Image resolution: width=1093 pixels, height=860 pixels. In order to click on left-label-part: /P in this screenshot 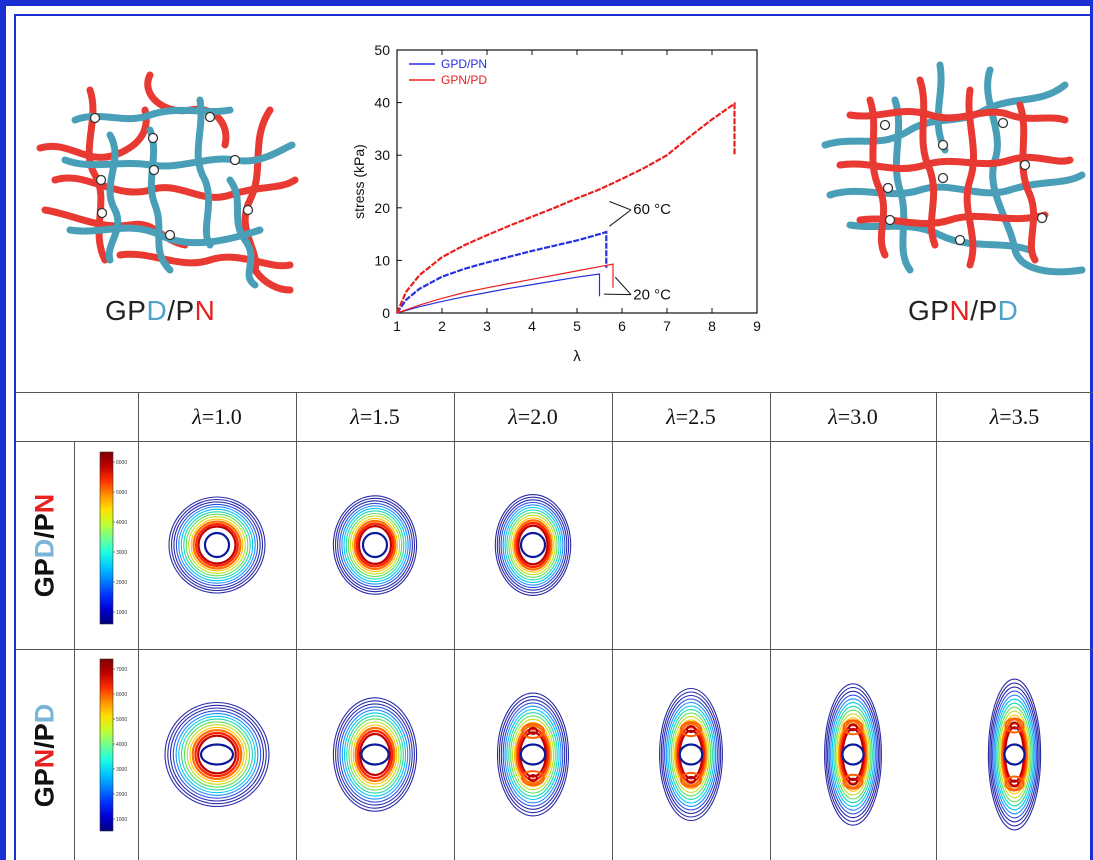, I will do `click(181, 310)`.